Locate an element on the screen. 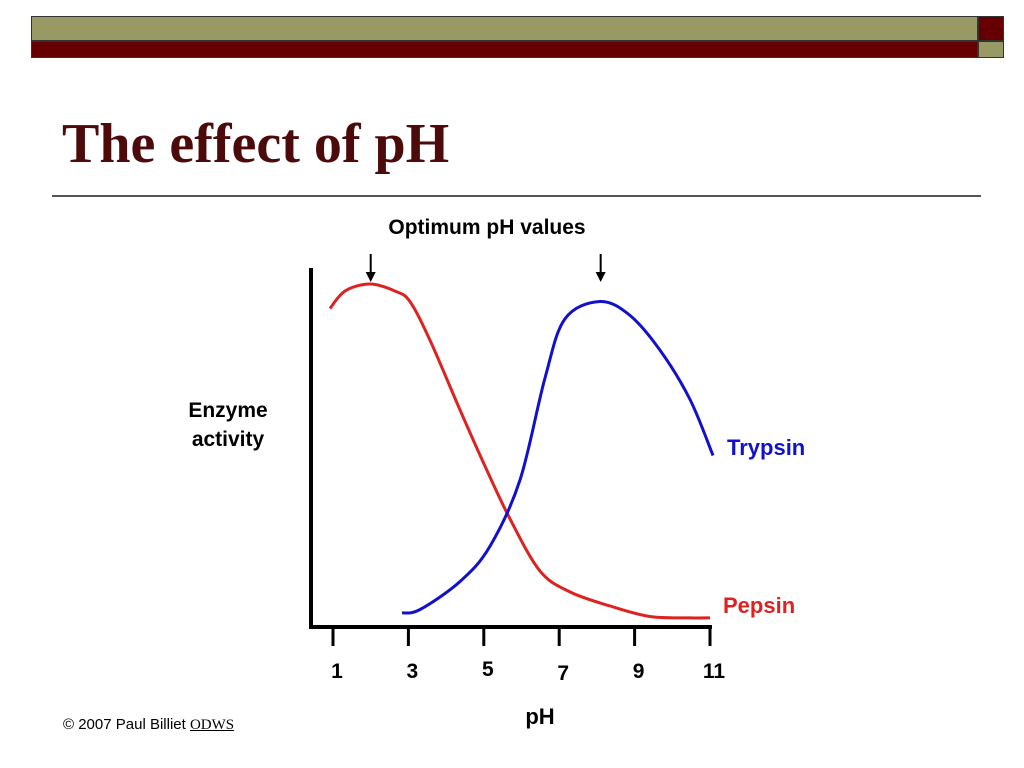 This screenshot has height=768, width=1024. x-label: pH is located at coordinates (539, 716).